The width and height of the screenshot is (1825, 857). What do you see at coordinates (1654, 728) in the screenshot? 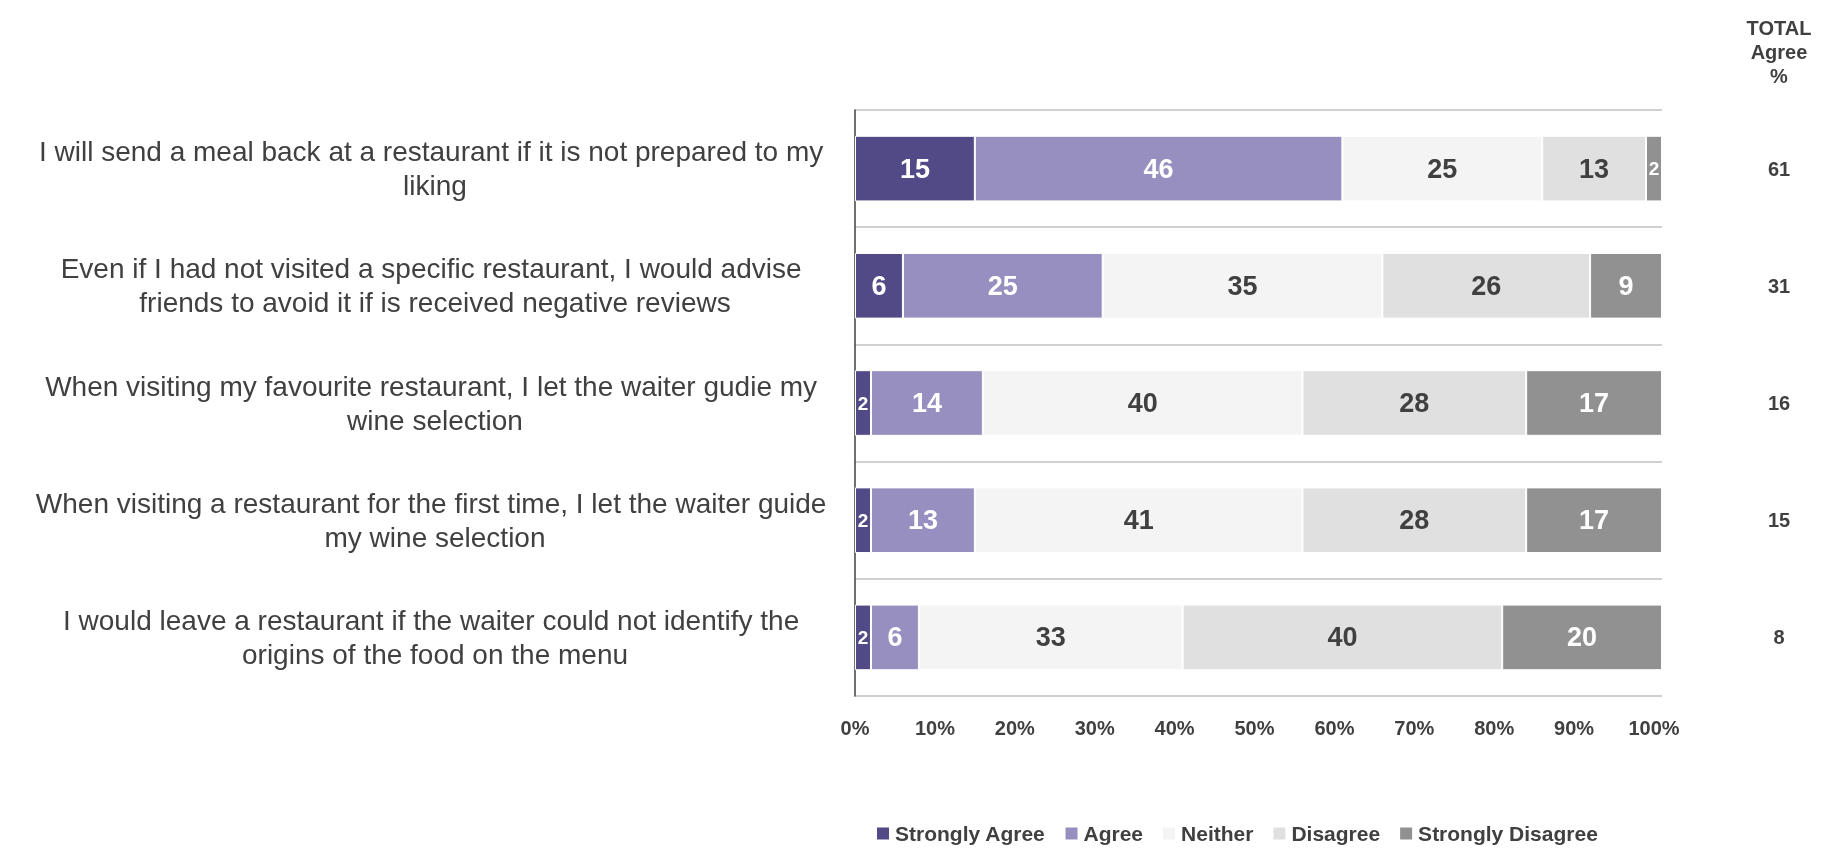
I see `x-tick-label: 100%` at bounding box center [1654, 728].